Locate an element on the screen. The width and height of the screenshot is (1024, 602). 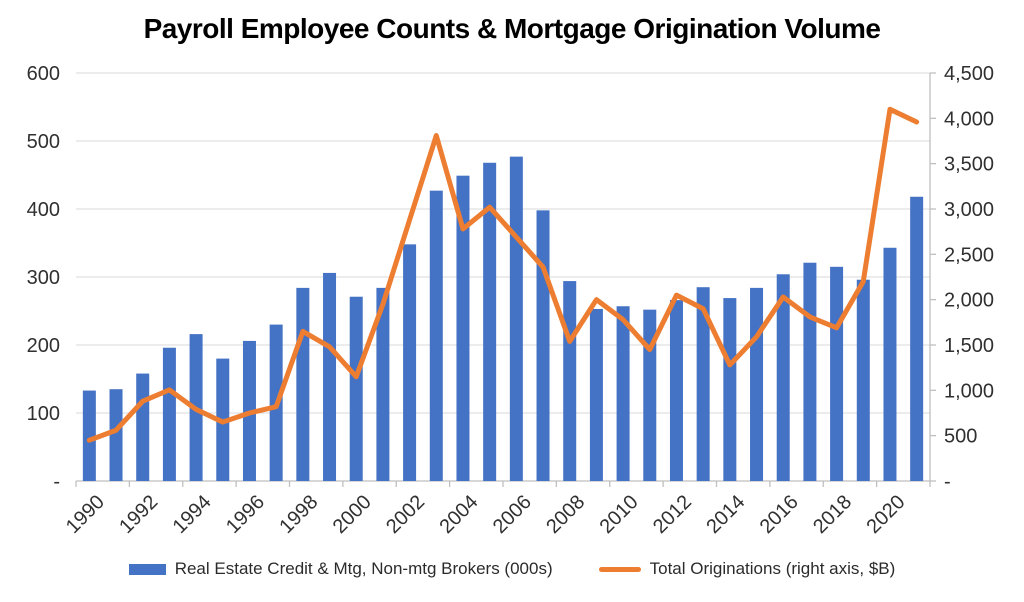
left-axis-tick-label: 100 is located at coordinates (43, 414).